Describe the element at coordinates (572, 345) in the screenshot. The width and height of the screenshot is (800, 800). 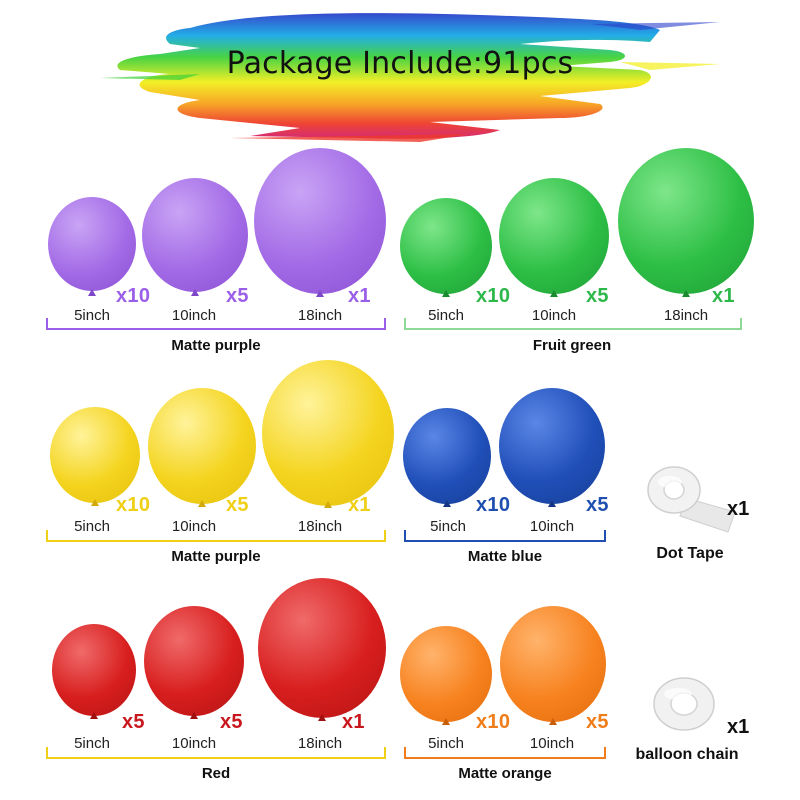
I see `group-name: Fruit green` at that location.